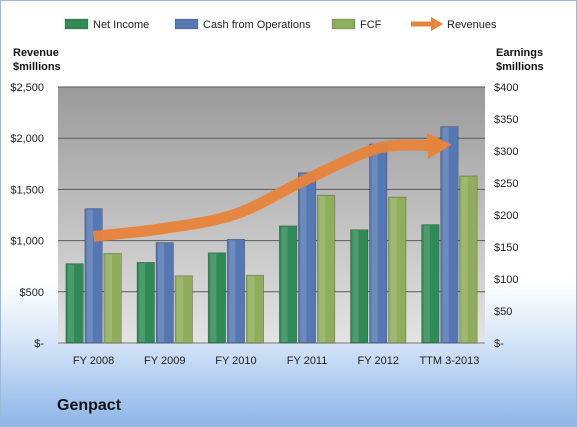 Image resolution: width=577 pixels, height=427 pixels. Describe the element at coordinates (263, 190) in the screenshot. I see `revenue-series-line` at that location.